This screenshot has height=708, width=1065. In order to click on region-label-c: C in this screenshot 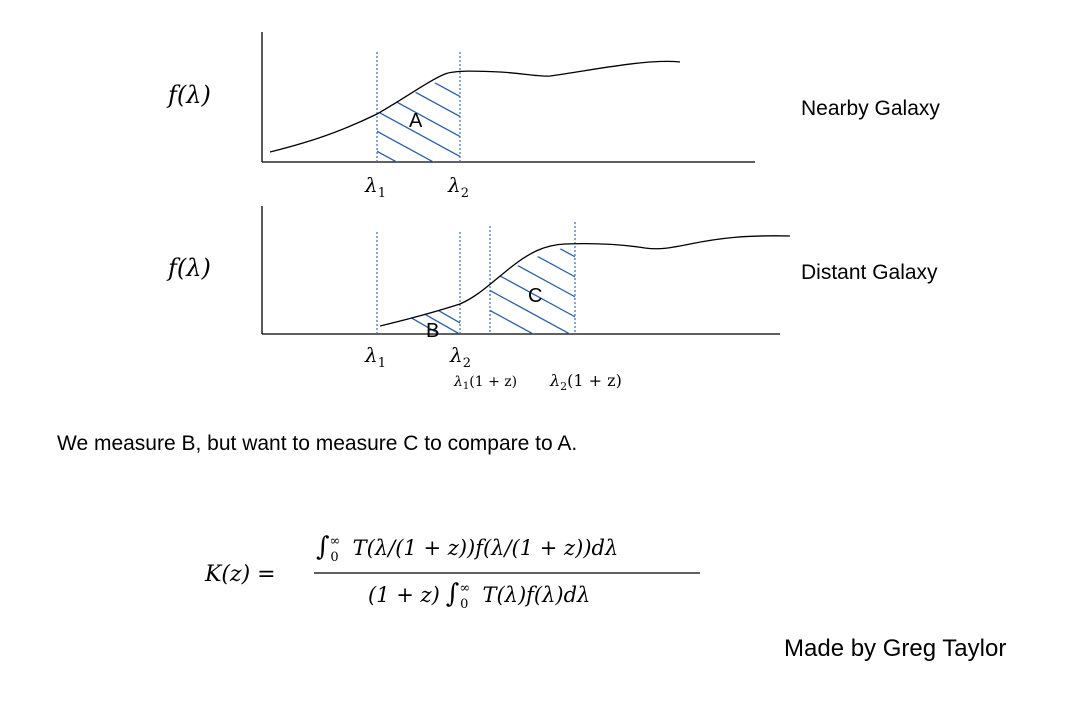, I will do `click(535, 296)`.